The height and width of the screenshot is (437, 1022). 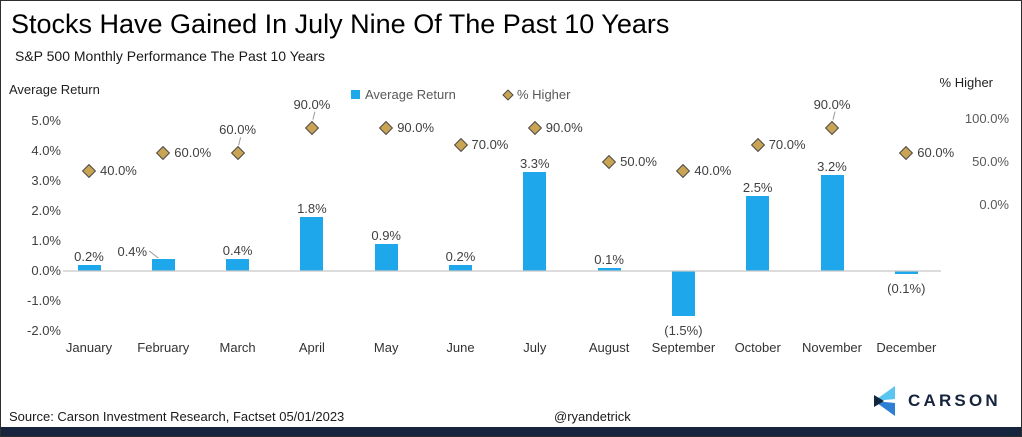 I want to click on x-axis-month-label: November, so click(x=832, y=347).